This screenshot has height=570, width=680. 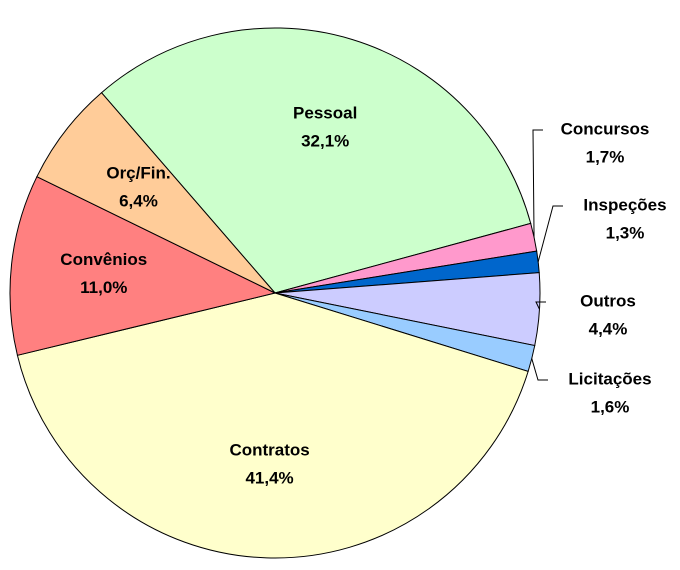 I want to click on slice-label: Convênios, so click(x=103, y=259).